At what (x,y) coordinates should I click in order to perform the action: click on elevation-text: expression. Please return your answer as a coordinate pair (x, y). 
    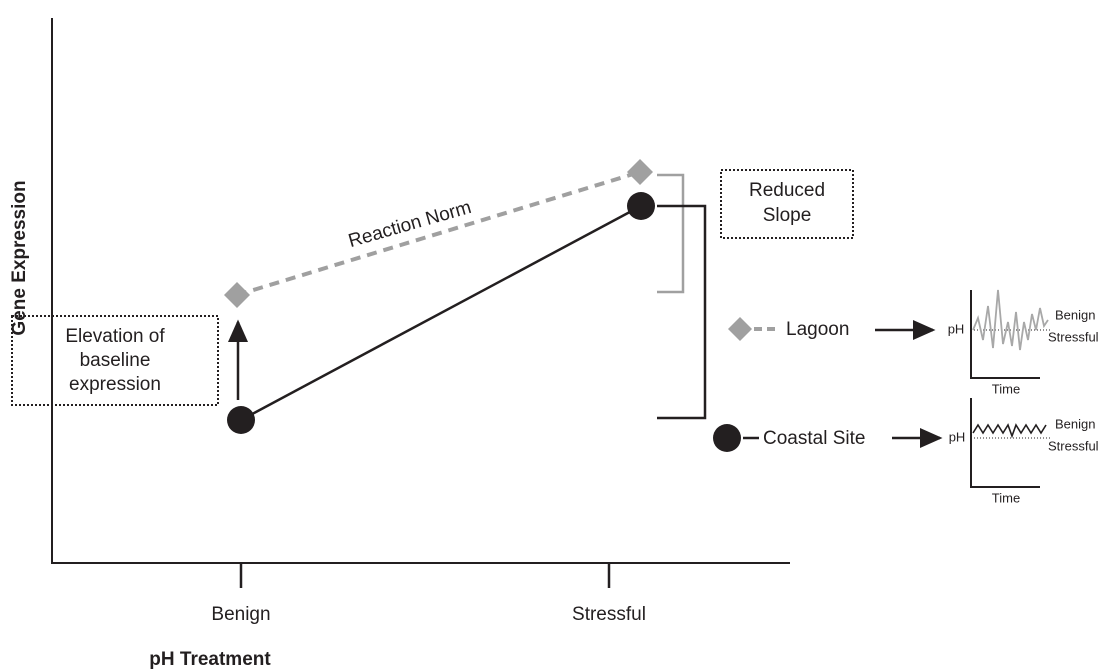
    Looking at the image, I should click on (115, 384).